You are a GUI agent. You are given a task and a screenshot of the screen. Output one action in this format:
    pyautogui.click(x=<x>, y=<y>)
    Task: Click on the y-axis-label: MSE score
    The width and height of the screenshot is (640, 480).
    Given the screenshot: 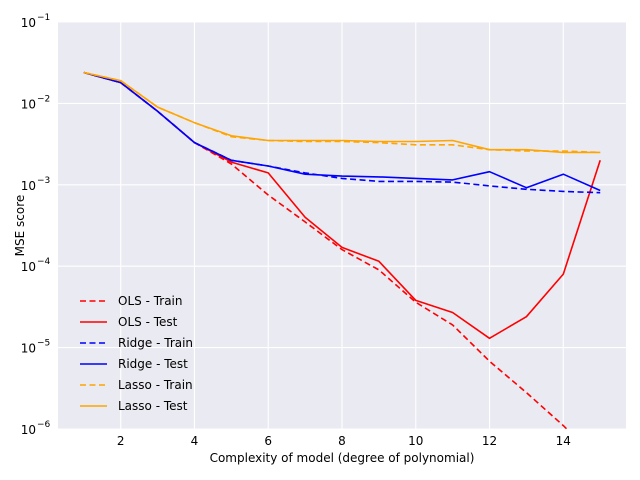 What is the action you would take?
    pyautogui.click(x=20, y=226)
    